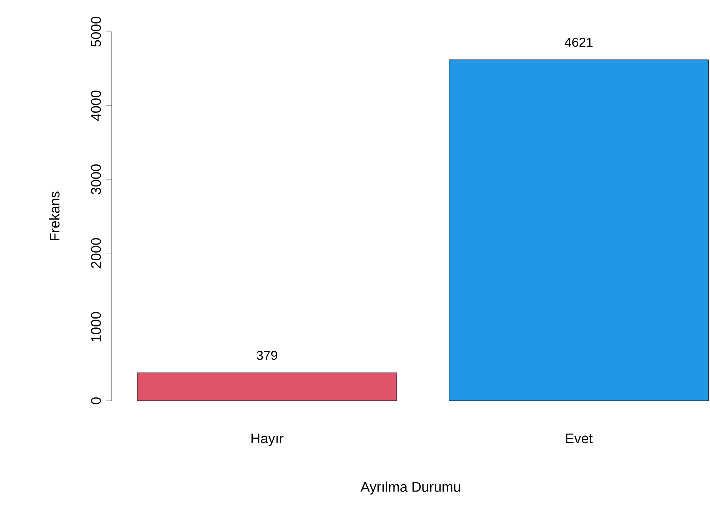 Image resolution: width=710 pixels, height=514 pixels. What do you see at coordinates (96, 253) in the screenshot?
I see `y-tick-label: 2000` at bounding box center [96, 253].